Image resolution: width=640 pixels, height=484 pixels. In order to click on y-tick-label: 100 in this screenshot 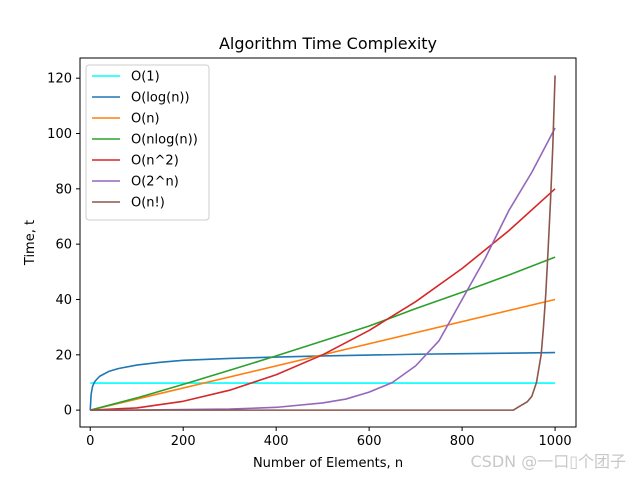, I will do `click(59, 134)`.